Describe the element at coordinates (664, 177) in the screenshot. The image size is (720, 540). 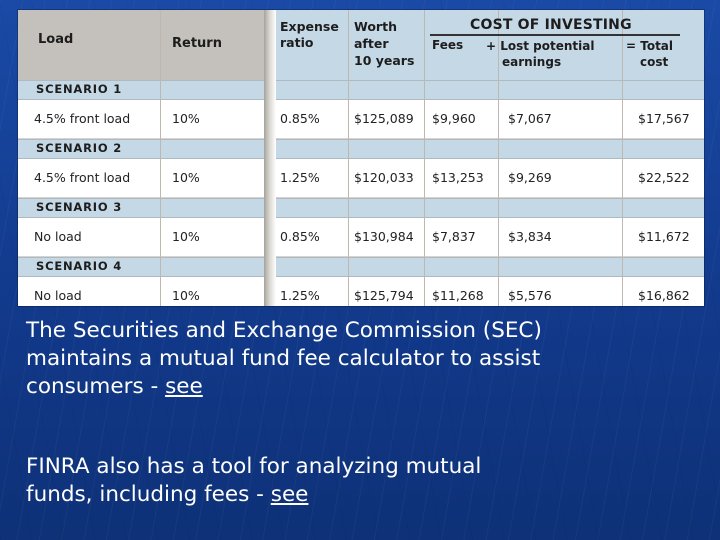
I see `total-cost-cell: $22,522` at that location.